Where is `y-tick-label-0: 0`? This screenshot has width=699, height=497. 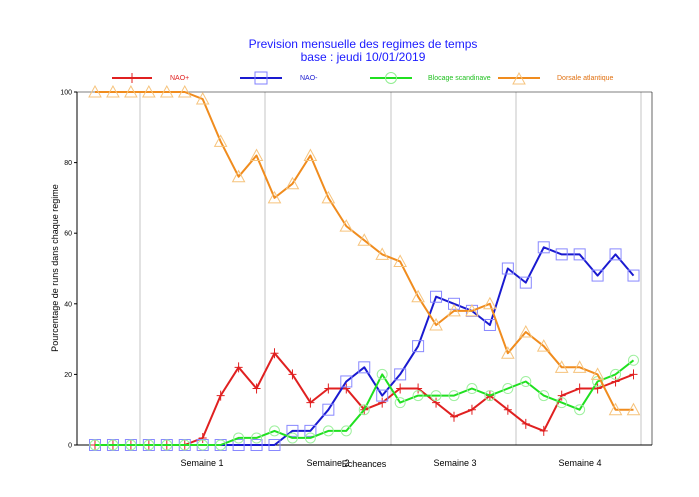
y-tick-label-0: 0 is located at coordinates (70, 446).